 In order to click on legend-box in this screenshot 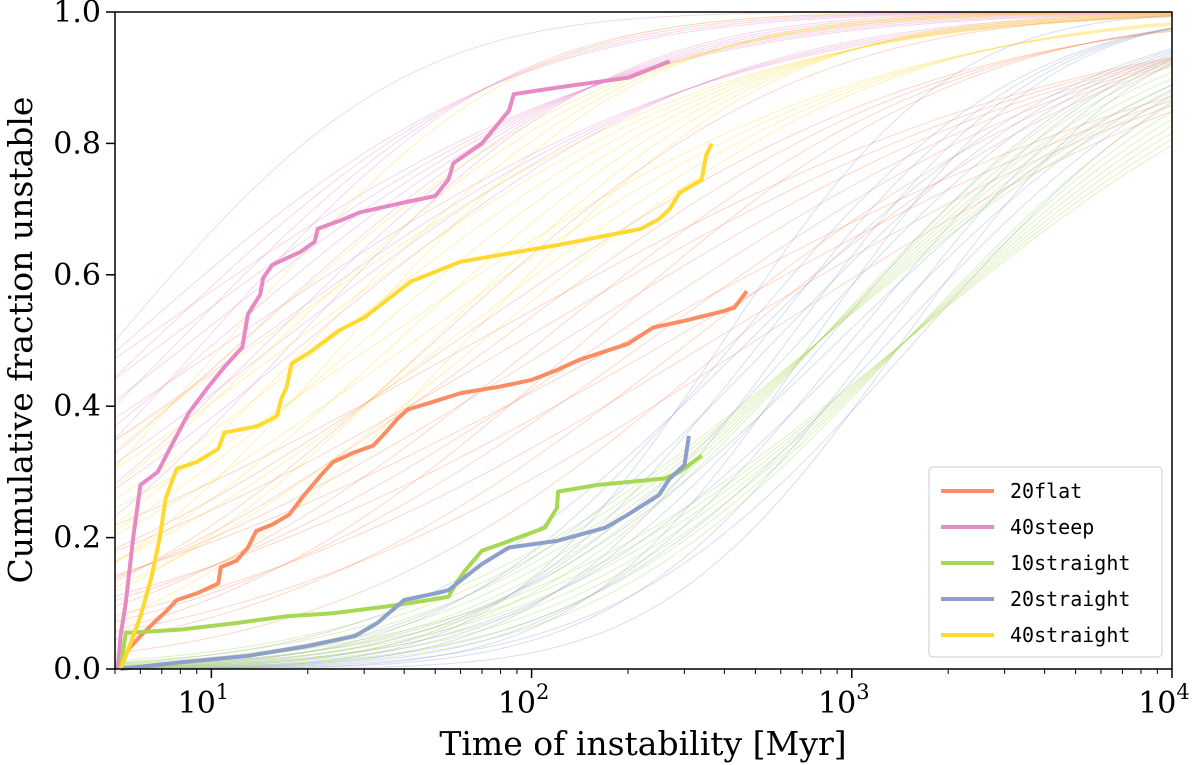, I will do `click(1045, 562)`.